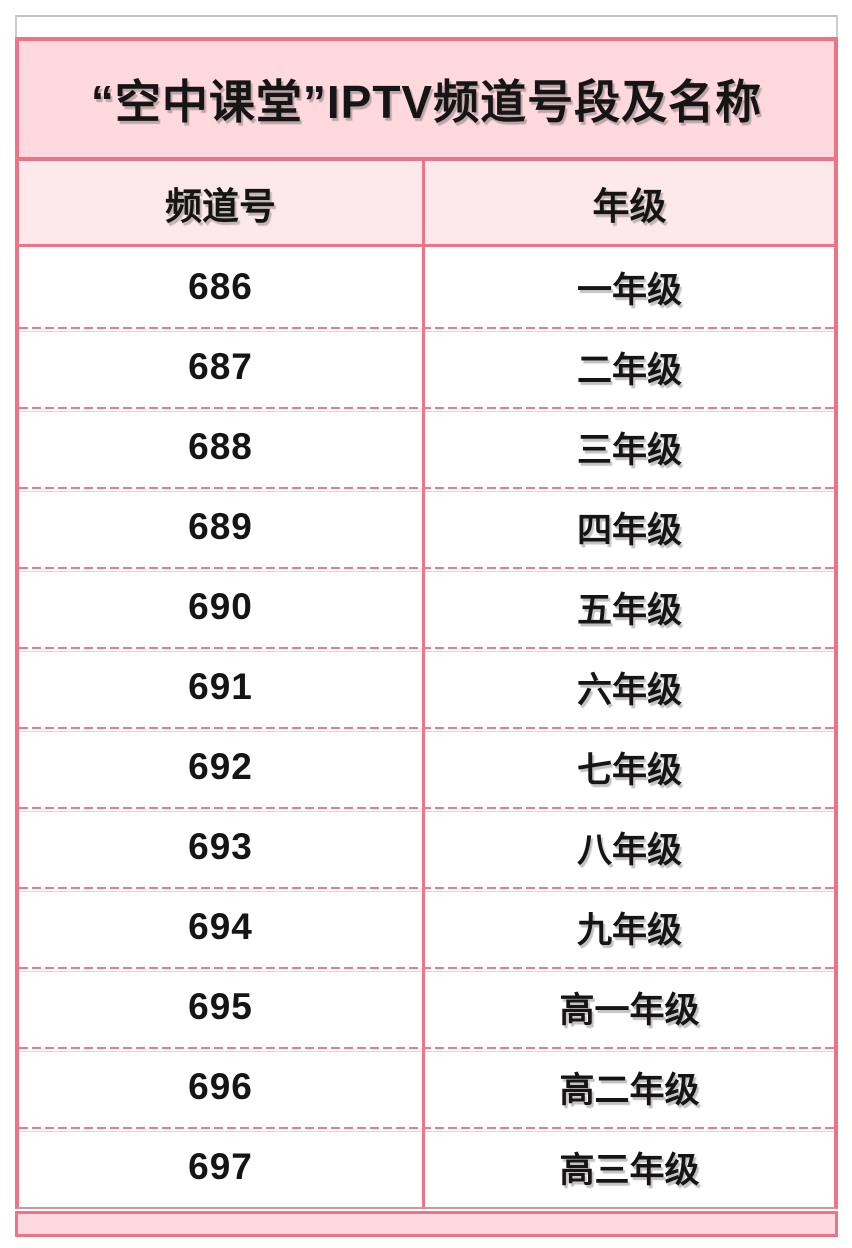 The image size is (852, 1248). What do you see at coordinates (426, 1087) in the screenshot?
I see `table-row: 696 高二年级` at bounding box center [426, 1087].